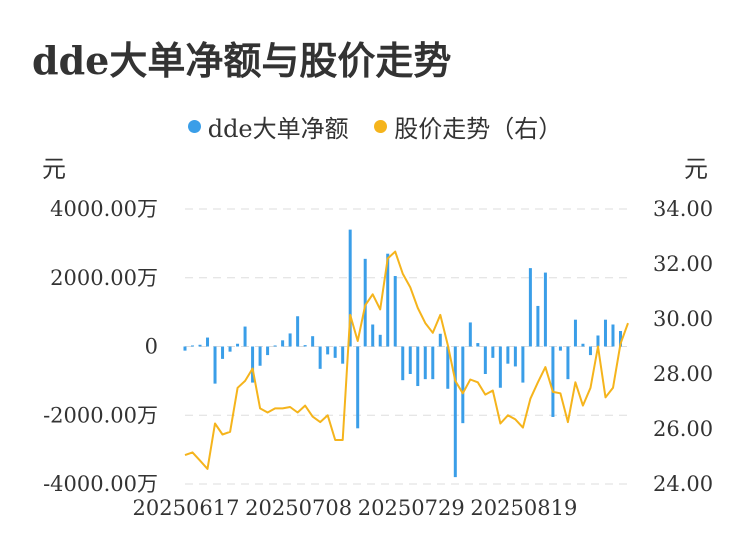 The width and height of the screenshot is (750, 558). What do you see at coordinates (194, 126) in the screenshot?
I see `legend-dot-dde` at bounding box center [194, 126].